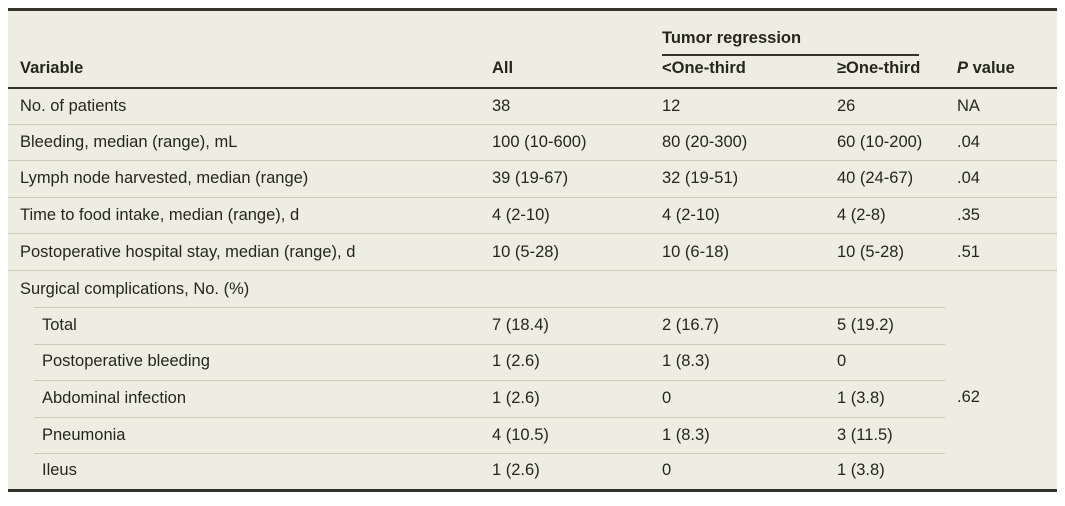 This screenshot has height=506, width=1065. What do you see at coordinates (73, 105) in the screenshot?
I see `cell-variable: No. of patients` at bounding box center [73, 105].